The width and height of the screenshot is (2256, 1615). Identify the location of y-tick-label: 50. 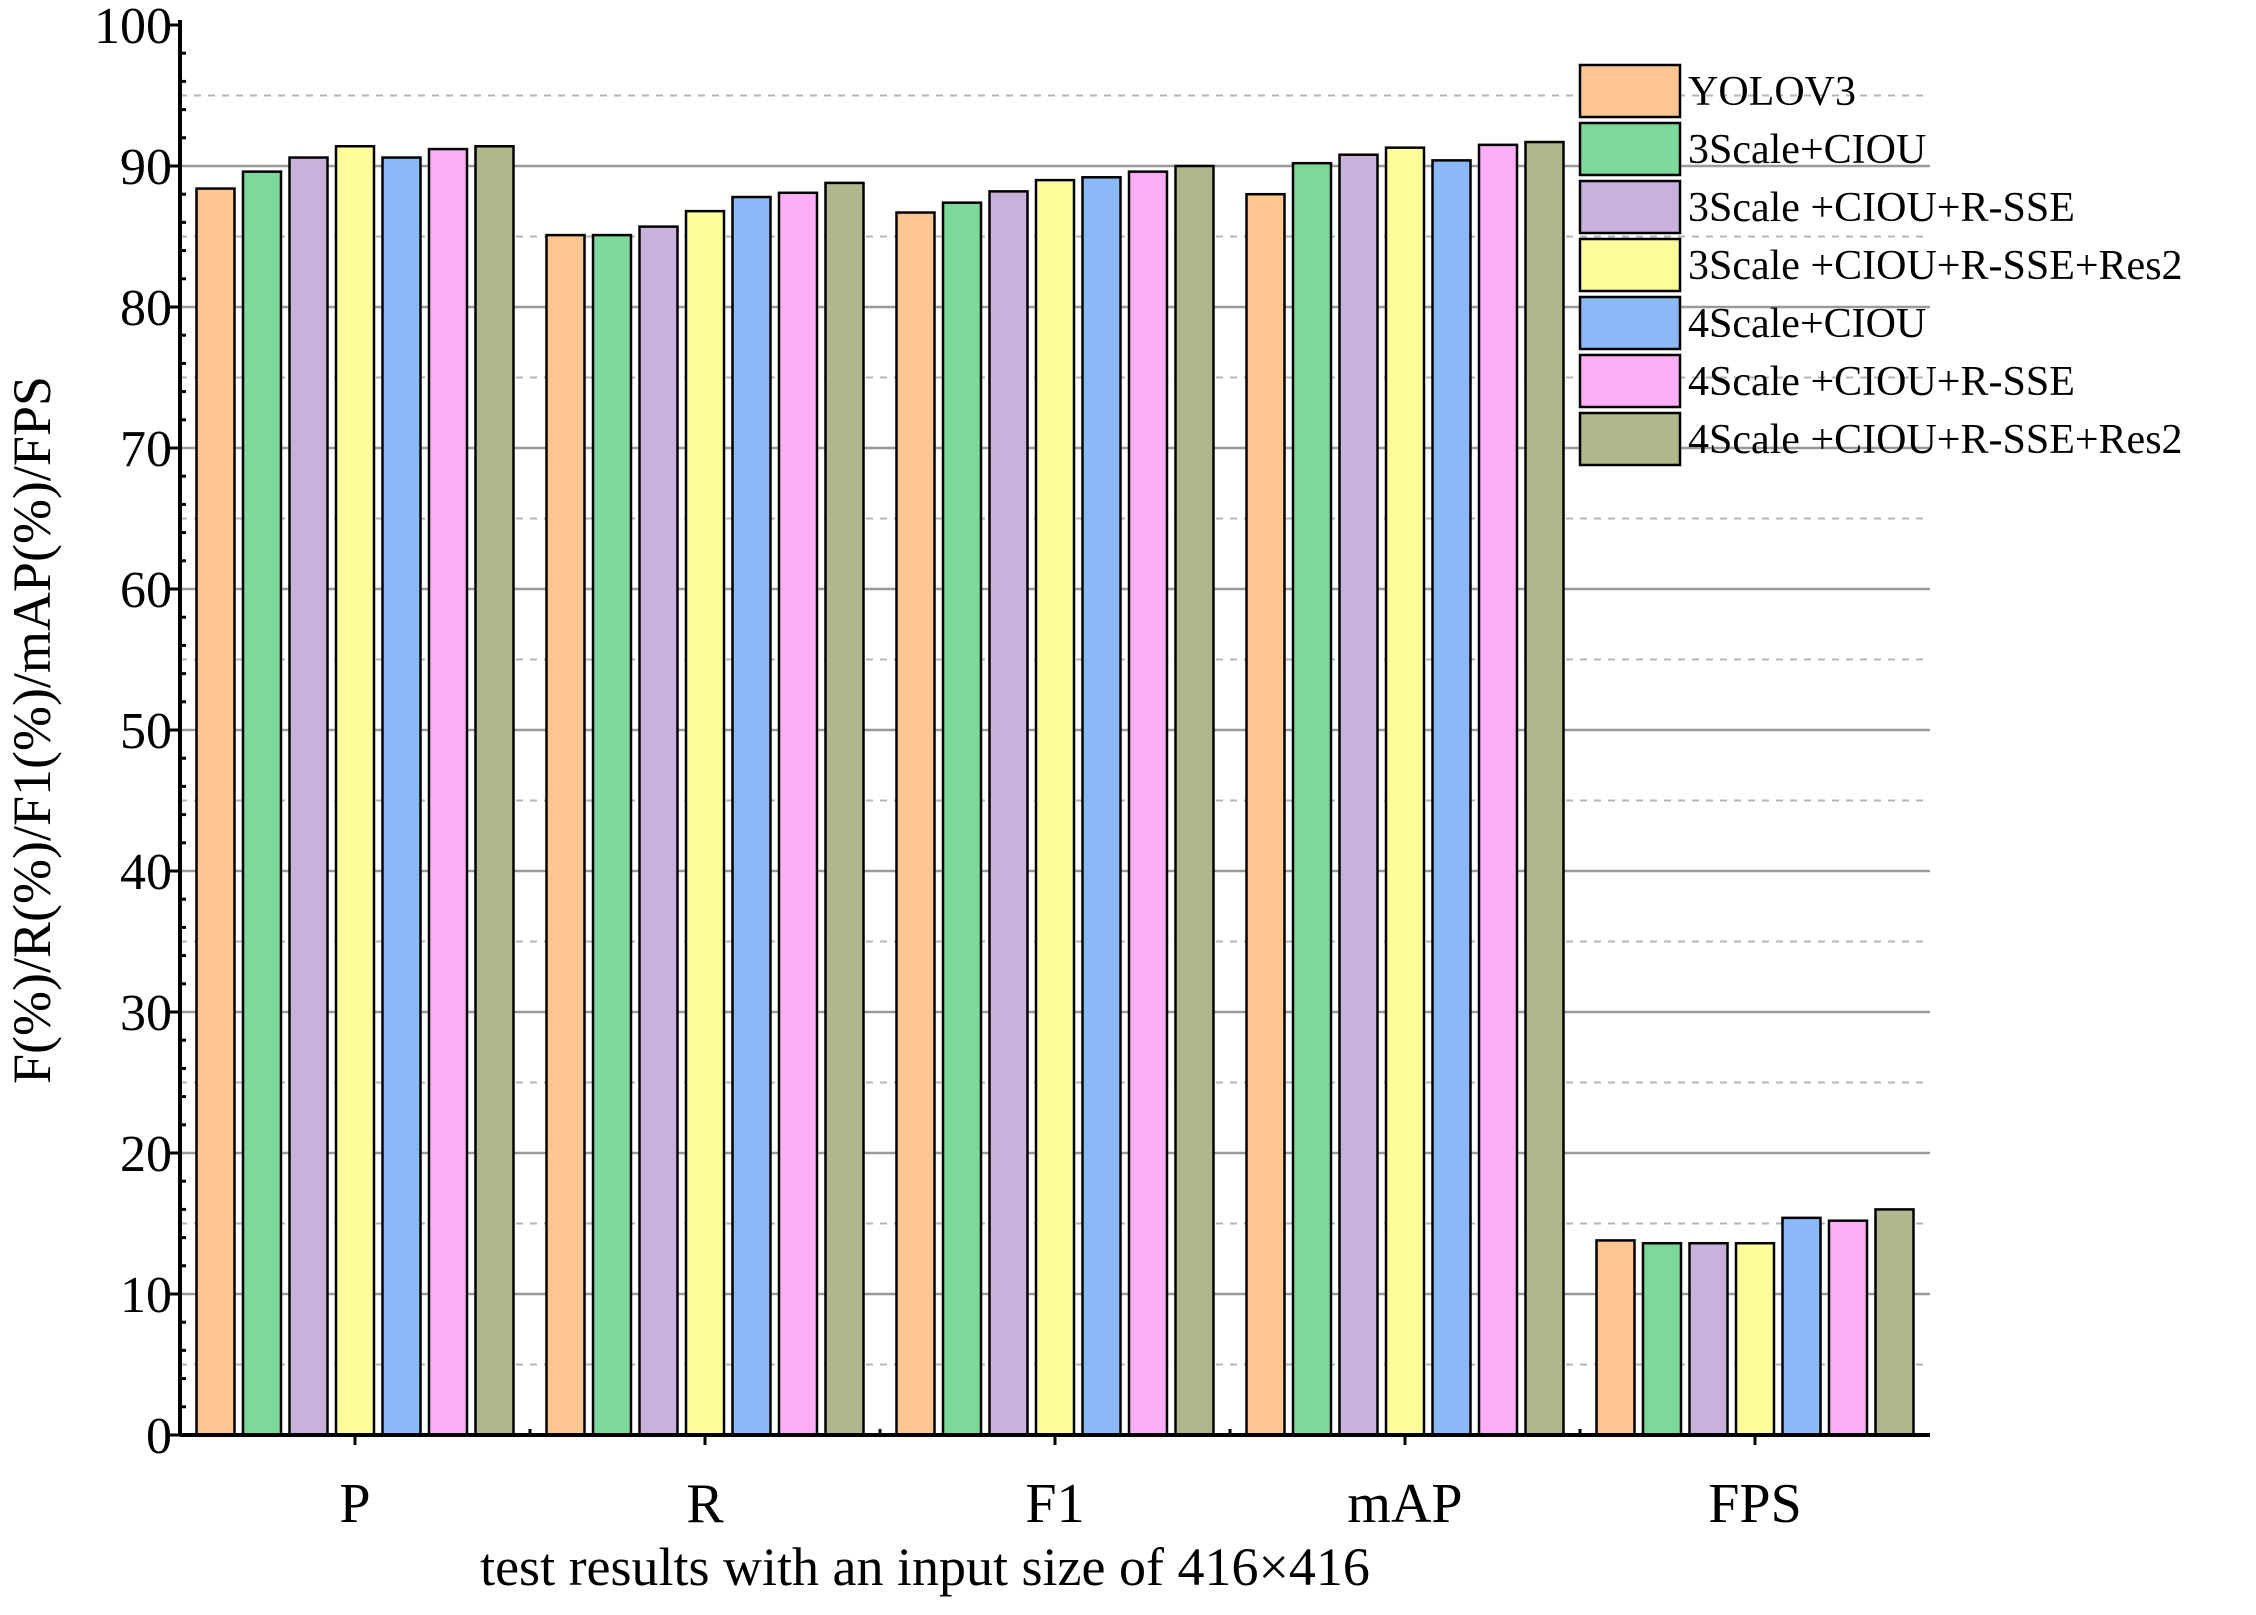
(146, 731).